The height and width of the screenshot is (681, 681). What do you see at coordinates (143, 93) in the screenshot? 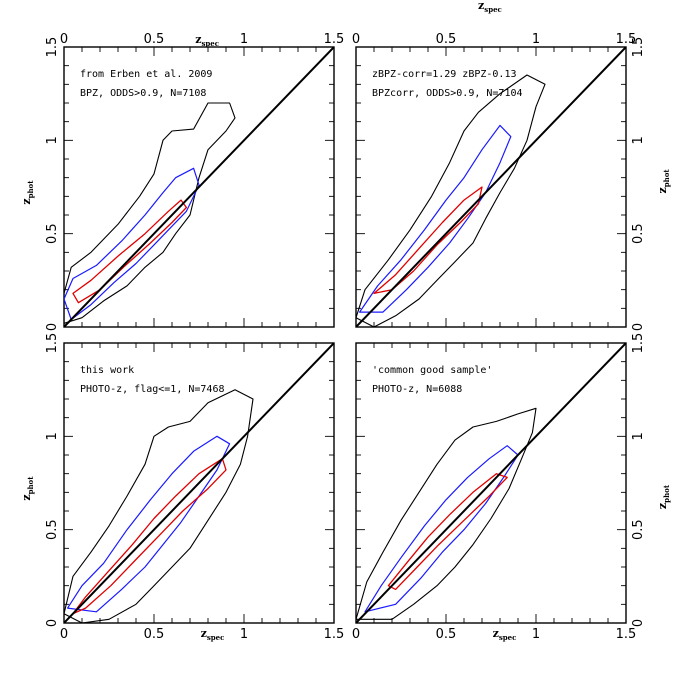
I see `panel-annotation: BPZ, ODDS>0.9, N=7108` at bounding box center [143, 93].